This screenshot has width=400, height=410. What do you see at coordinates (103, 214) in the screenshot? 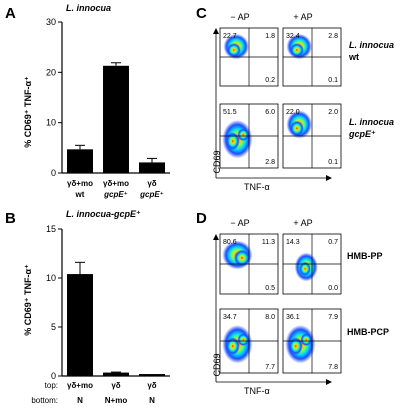
I see `panel-b-title: L. innocua-gcpE⁺` at bounding box center [103, 214].